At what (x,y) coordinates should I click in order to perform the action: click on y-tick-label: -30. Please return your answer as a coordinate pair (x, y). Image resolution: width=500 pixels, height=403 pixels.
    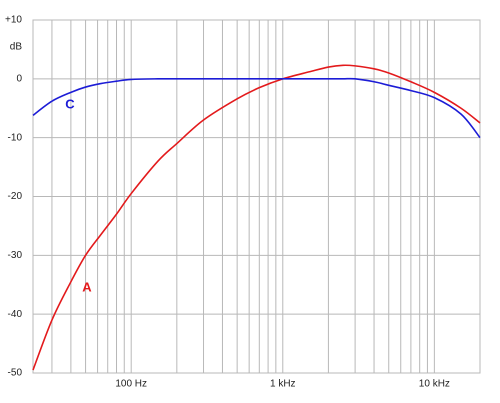
    Looking at the image, I should click on (15, 255).